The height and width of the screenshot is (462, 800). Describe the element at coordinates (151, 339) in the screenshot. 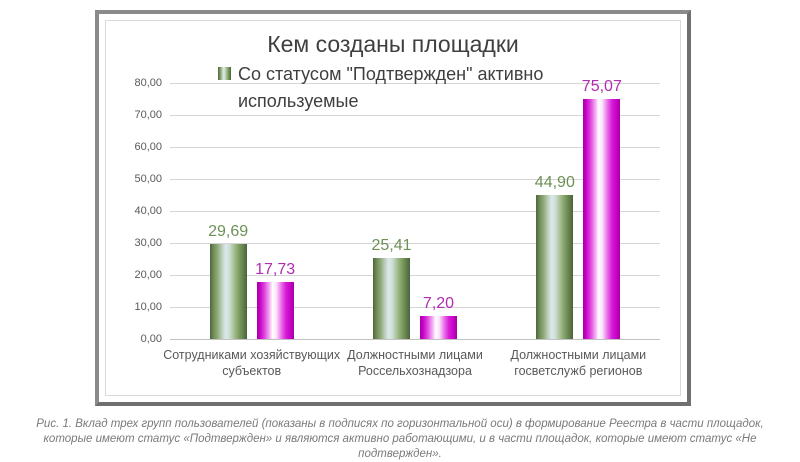

I see `y-axis-tick-label: 0,00` at that location.